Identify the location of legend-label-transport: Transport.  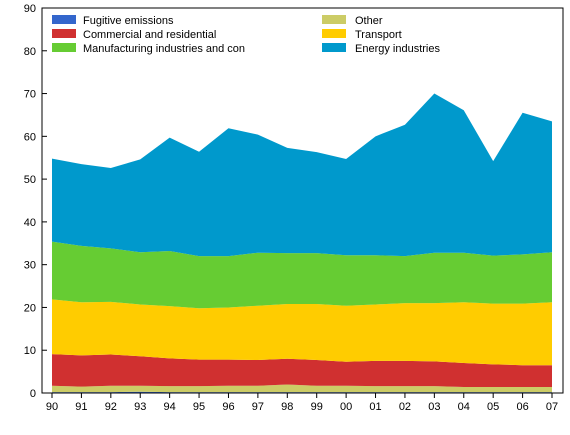
(378, 35).